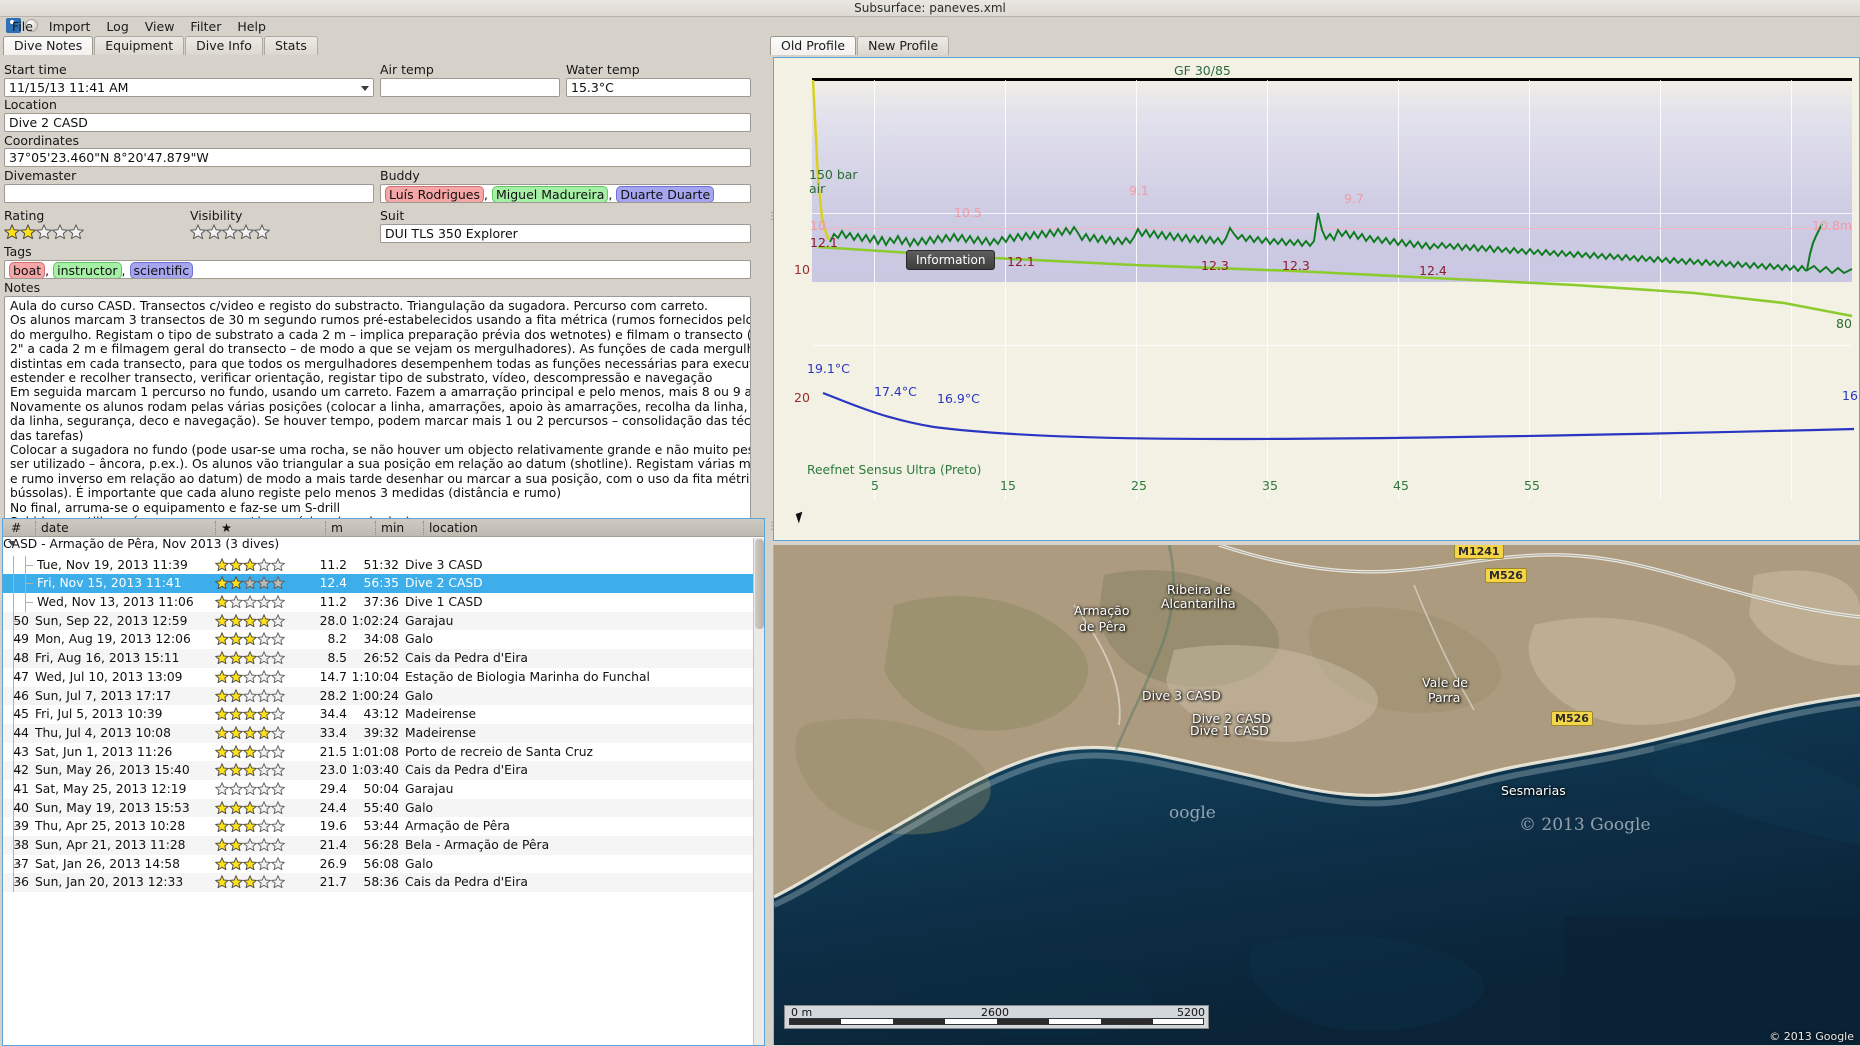 This screenshot has width=1860, height=1046. Describe the element at coordinates (251, 26) in the screenshot. I see `menu-help: Help` at that location.